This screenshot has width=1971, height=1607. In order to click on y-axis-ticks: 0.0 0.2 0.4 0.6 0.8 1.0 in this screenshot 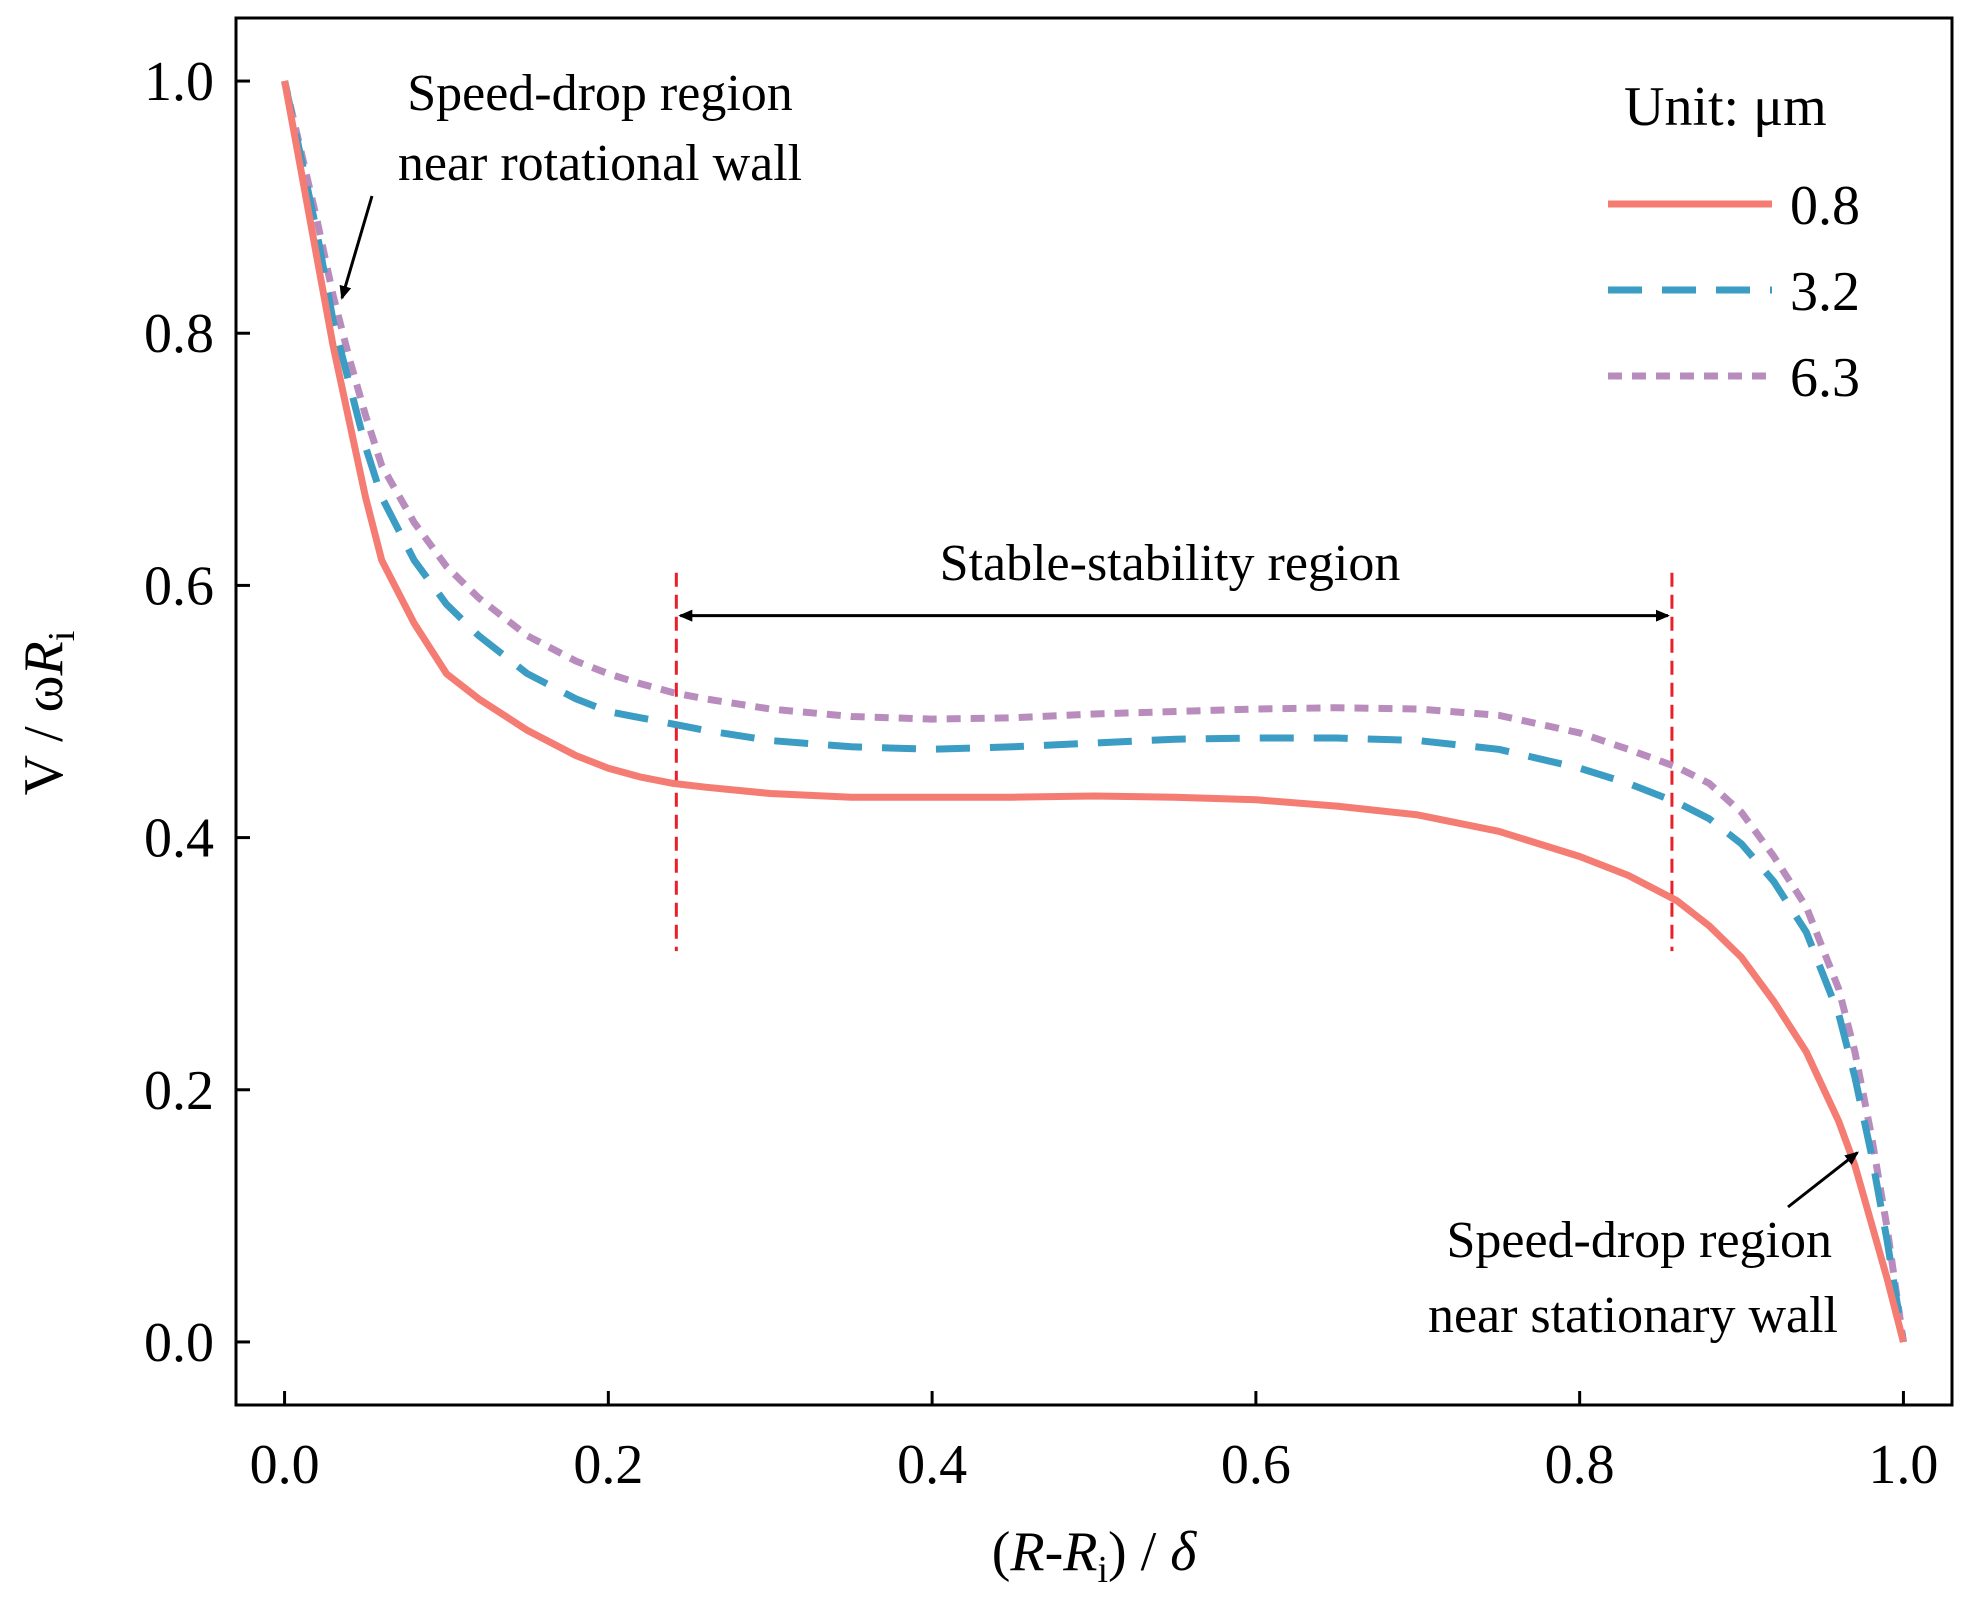, I will do `click(197, 712)`.